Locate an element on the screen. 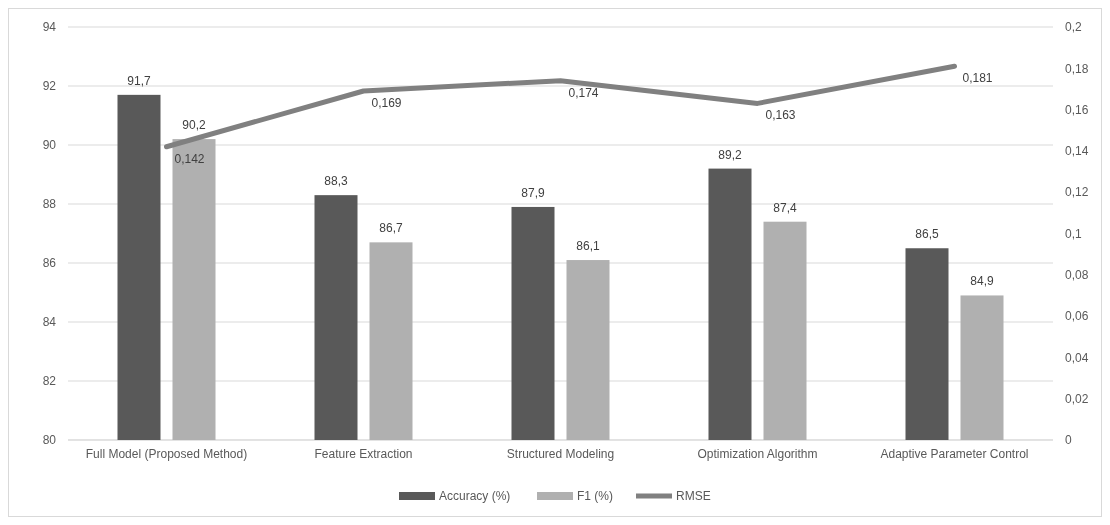 This screenshot has height=525, width=1110. y-tick-label: 92 is located at coordinates (49, 86).